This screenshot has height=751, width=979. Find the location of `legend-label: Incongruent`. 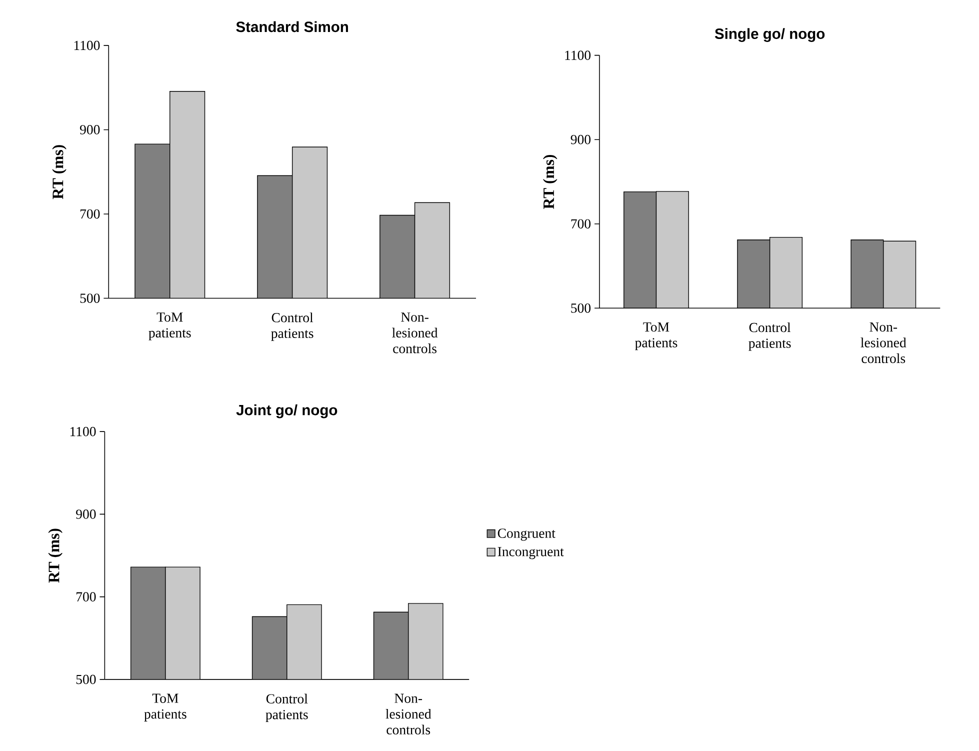

legend-label: Incongruent is located at coordinates (531, 553).